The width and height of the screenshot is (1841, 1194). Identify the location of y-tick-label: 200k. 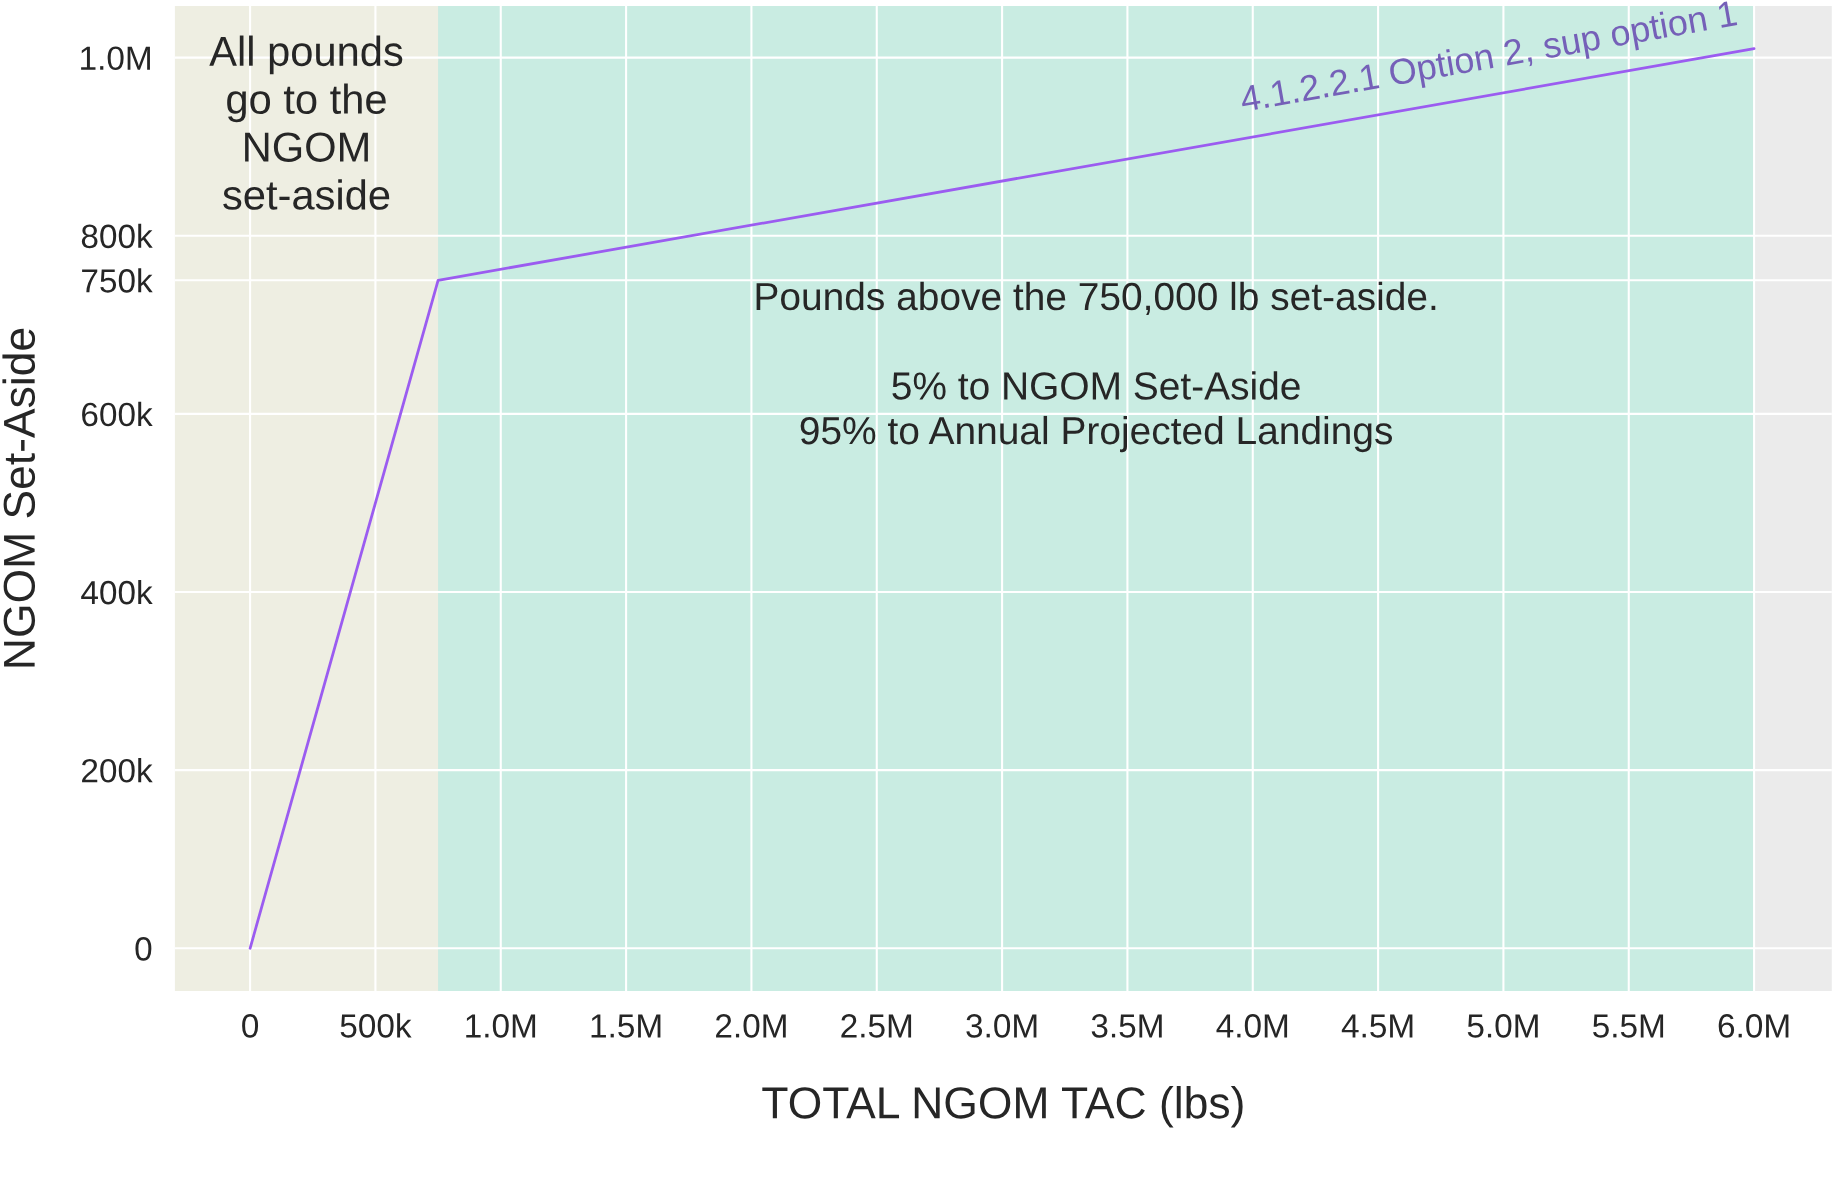
(117, 770).